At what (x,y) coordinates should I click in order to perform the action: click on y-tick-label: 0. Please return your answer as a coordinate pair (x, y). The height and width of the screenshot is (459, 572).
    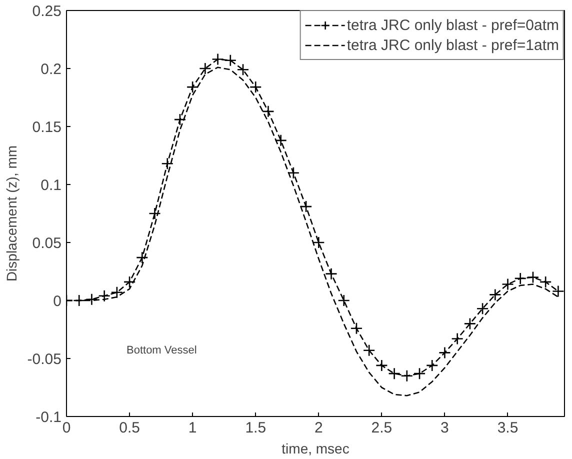
    Looking at the image, I should click on (57, 301).